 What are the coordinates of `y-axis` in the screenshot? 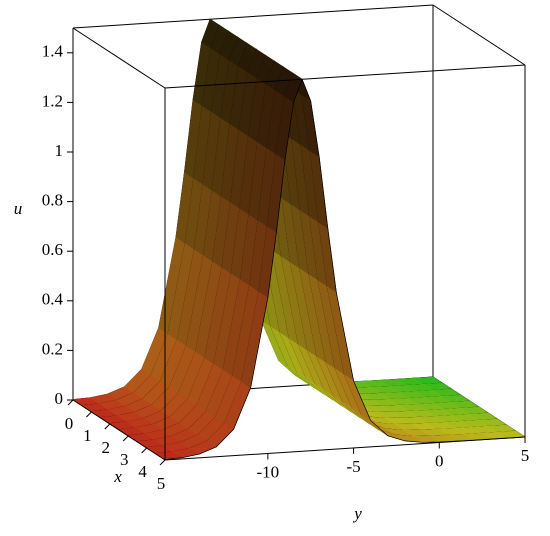 It's located at (345, 448).